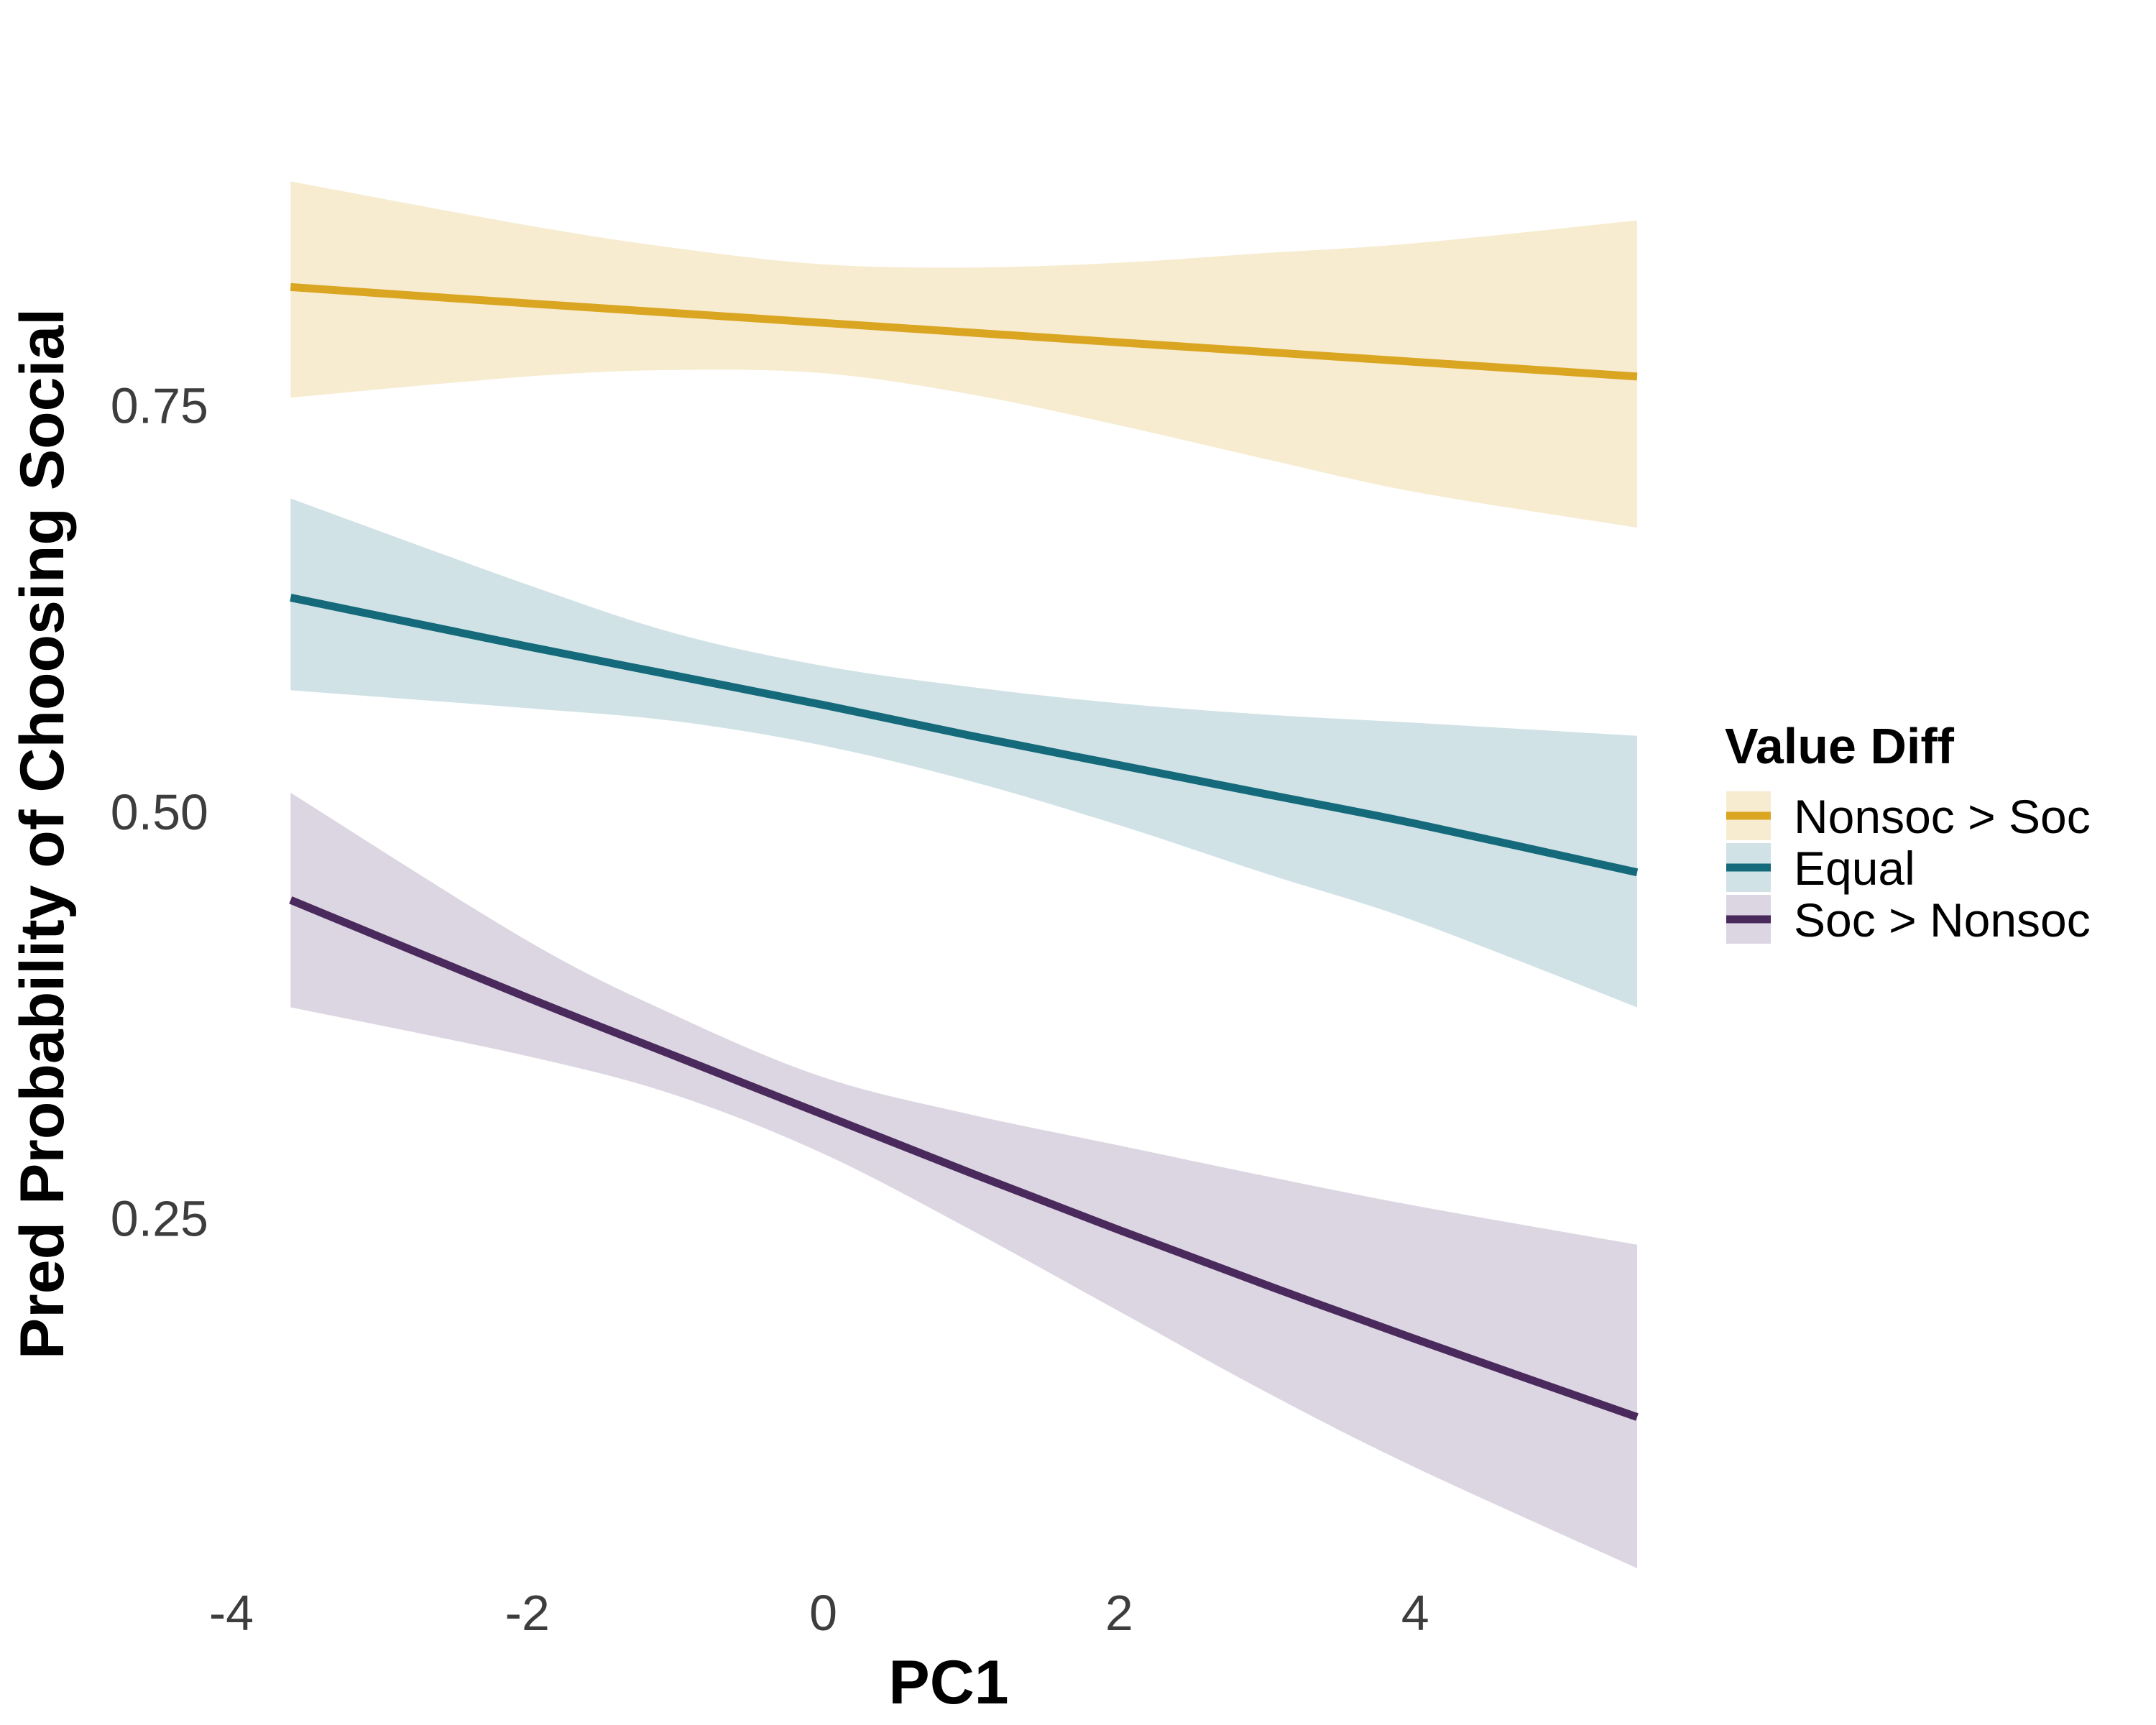 This screenshot has height=1725, width=2156. I want to click on legend-item-nonsoc-soc: Nonsoc > Soc, so click(1909, 816).